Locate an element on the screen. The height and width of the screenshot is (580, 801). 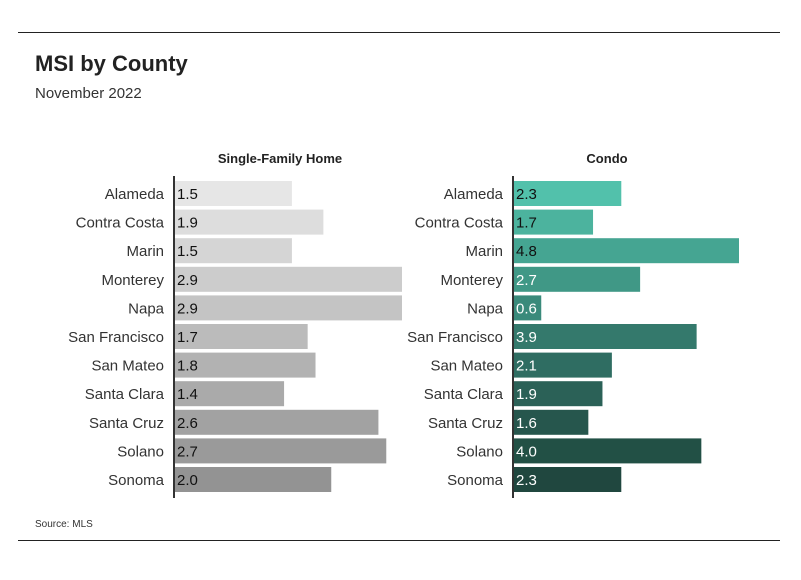
panel-title: Condo is located at coordinates (606, 158).